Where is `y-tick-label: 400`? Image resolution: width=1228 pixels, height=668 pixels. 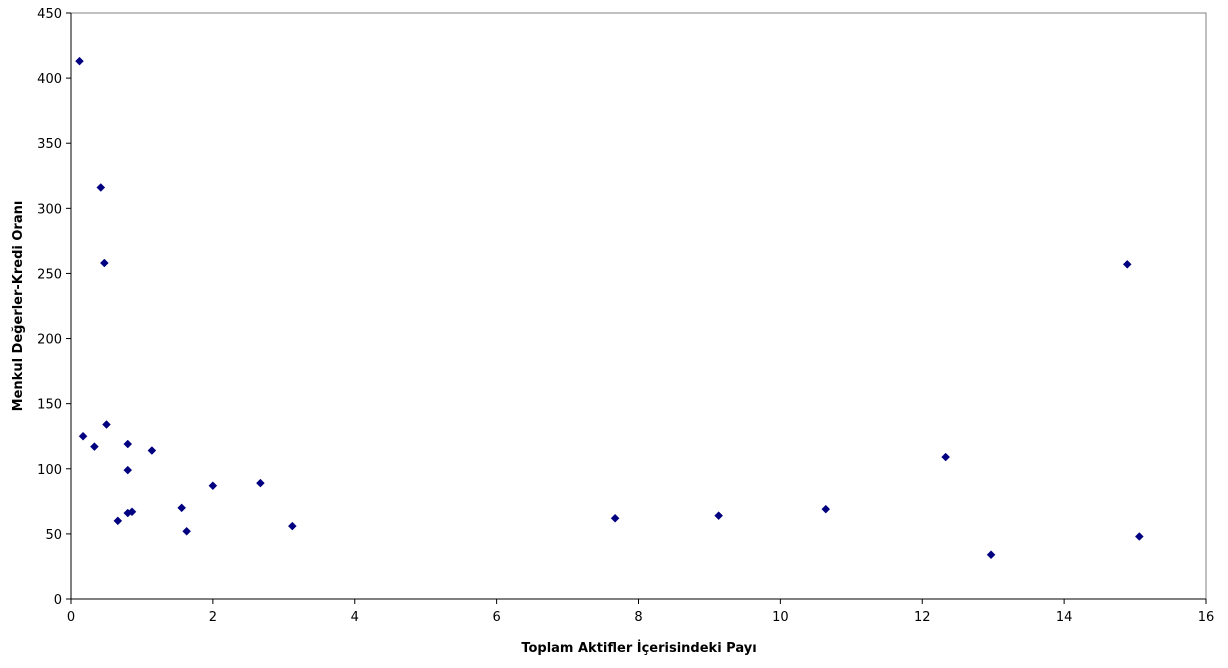
y-tick-label: 400 is located at coordinates (49, 79).